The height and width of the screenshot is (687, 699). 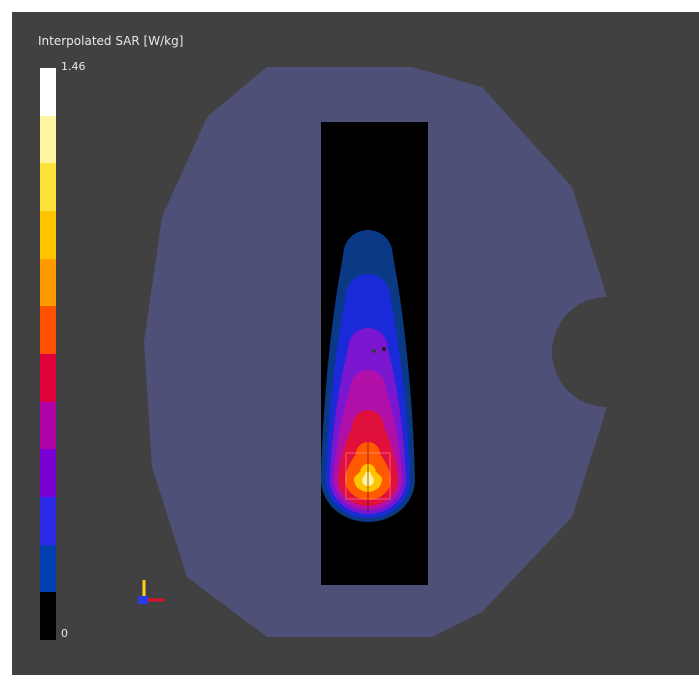 What do you see at coordinates (143, 600) in the screenshot?
I see `axis-z-cube` at bounding box center [143, 600].